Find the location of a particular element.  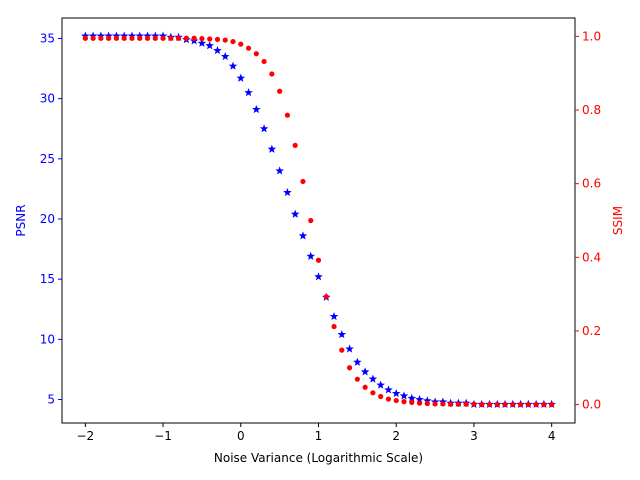

x-tick-label: −1 is located at coordinates (163, 436).